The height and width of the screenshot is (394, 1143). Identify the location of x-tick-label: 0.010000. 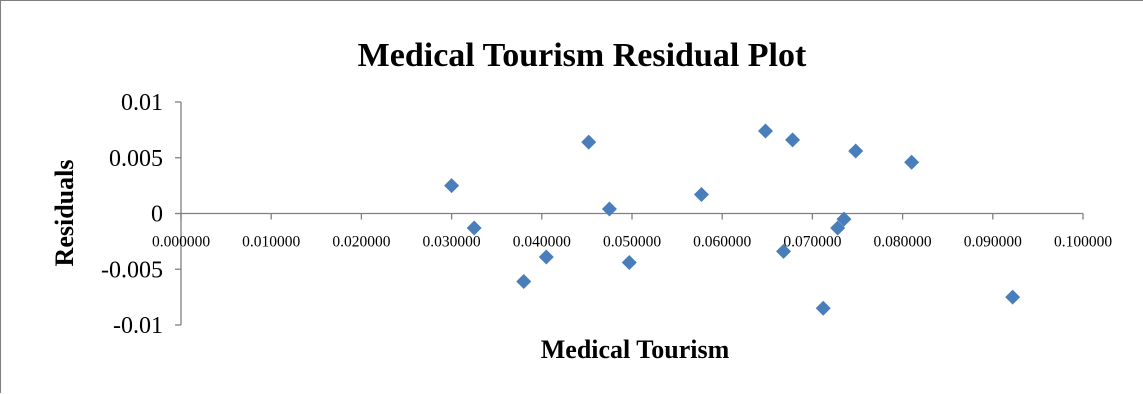
(271, 242).